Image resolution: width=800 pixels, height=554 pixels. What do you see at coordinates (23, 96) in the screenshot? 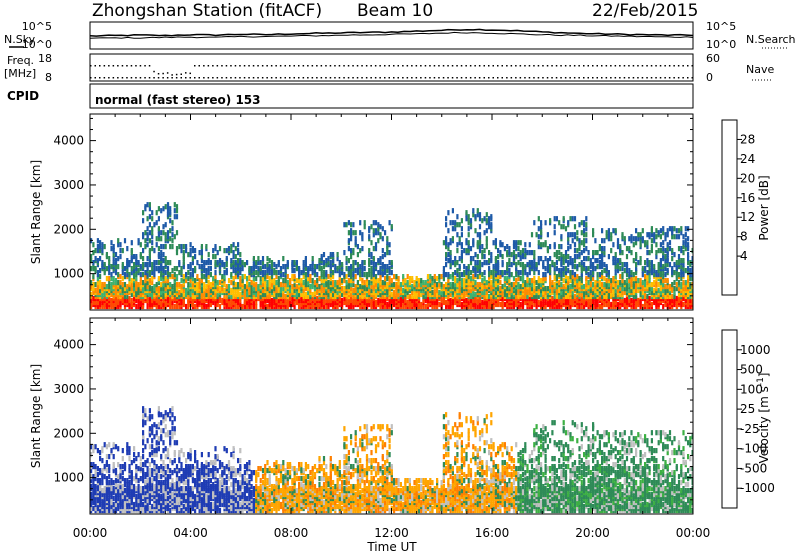
I see `cpid-label: CPID` at bounding box center [23, 96].